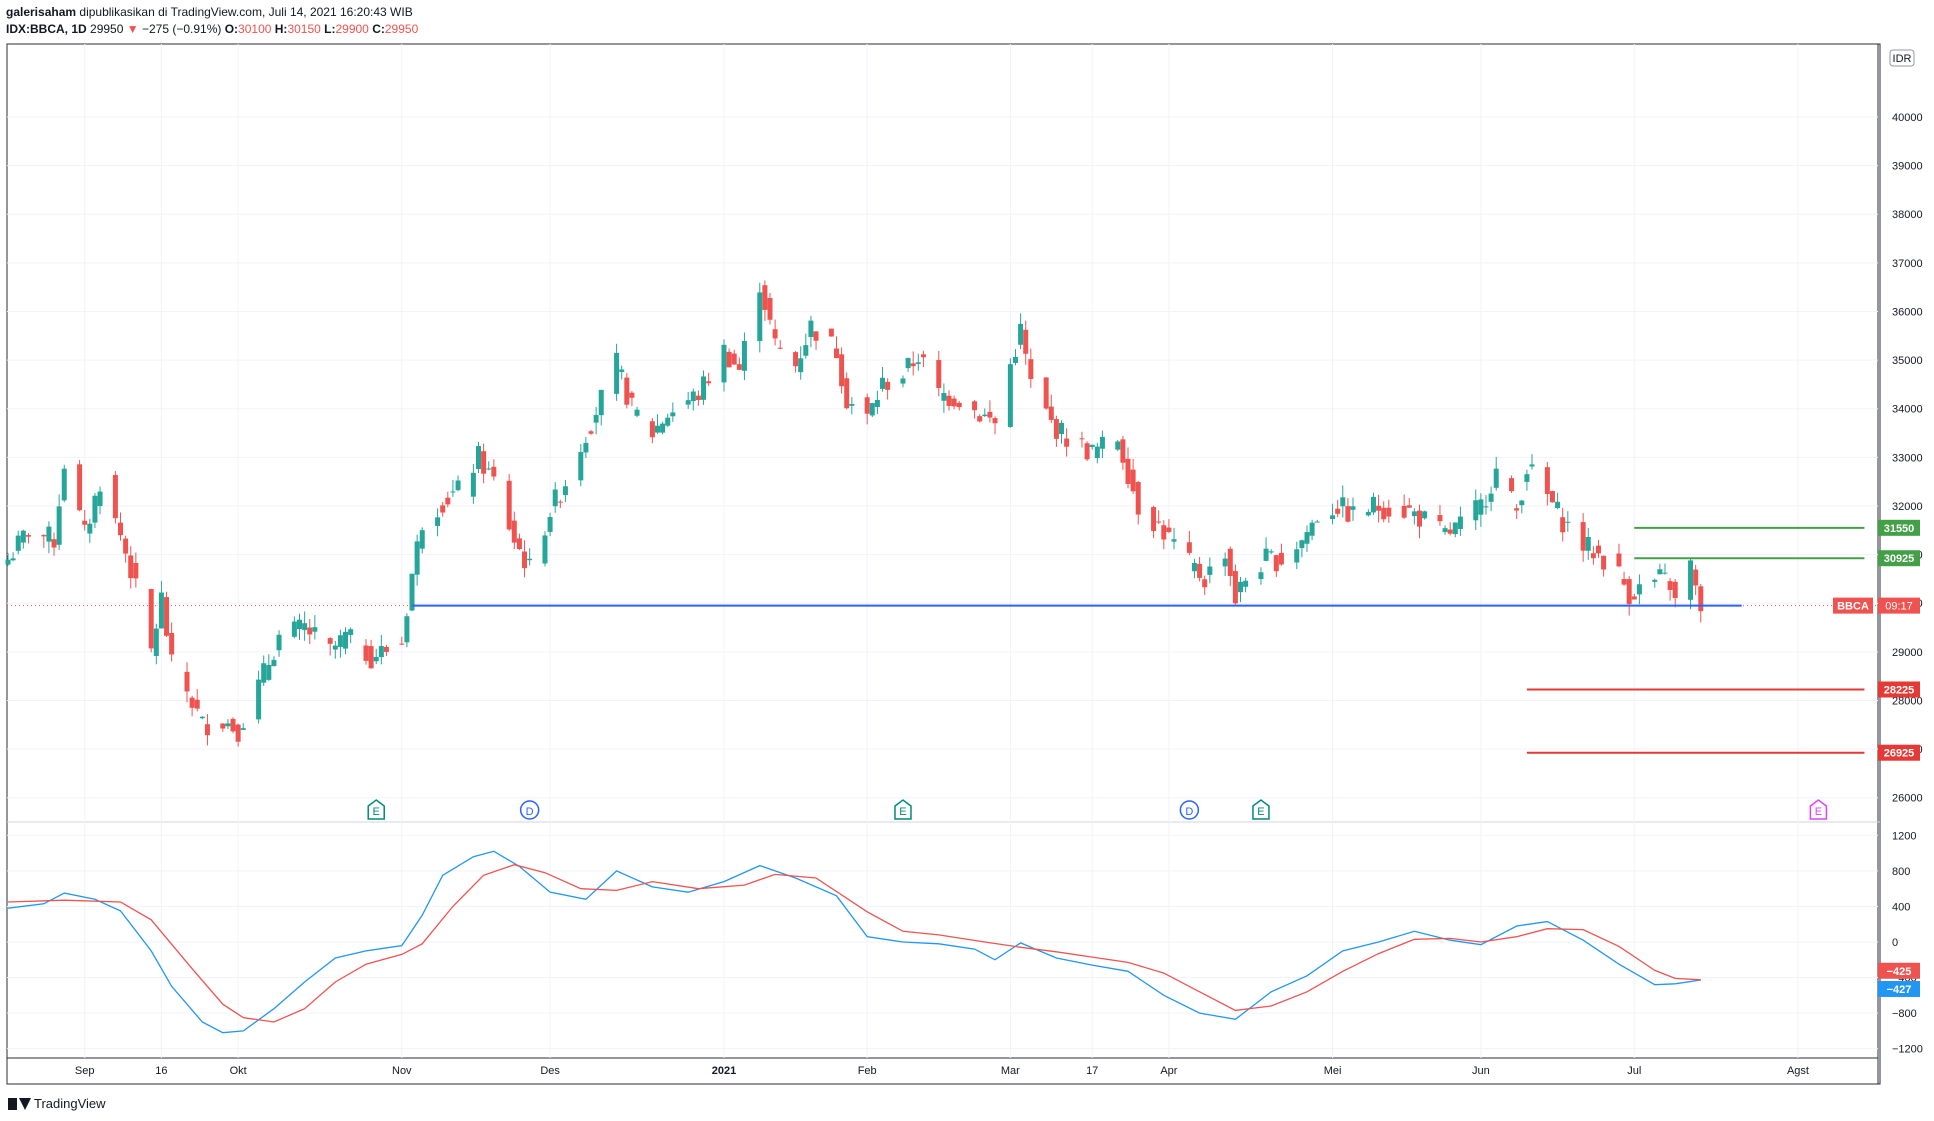 The width and height of the screenshot is (1934, 1121). What do you see at coordinates (1907, 799) in the screenshot?
I see `price-tick-label: 26000` at bounding box center [1907, 799].